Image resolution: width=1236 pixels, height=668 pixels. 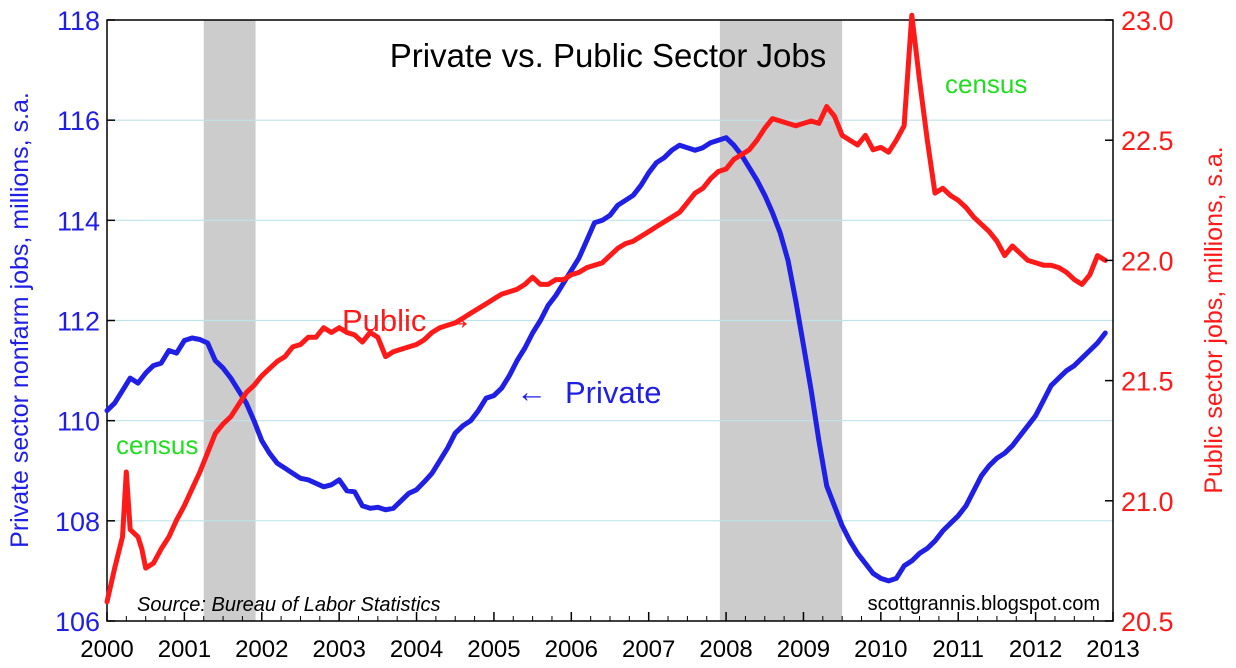 I want to click on x-tick-2012: 2012, so click(x=1035, y=649).